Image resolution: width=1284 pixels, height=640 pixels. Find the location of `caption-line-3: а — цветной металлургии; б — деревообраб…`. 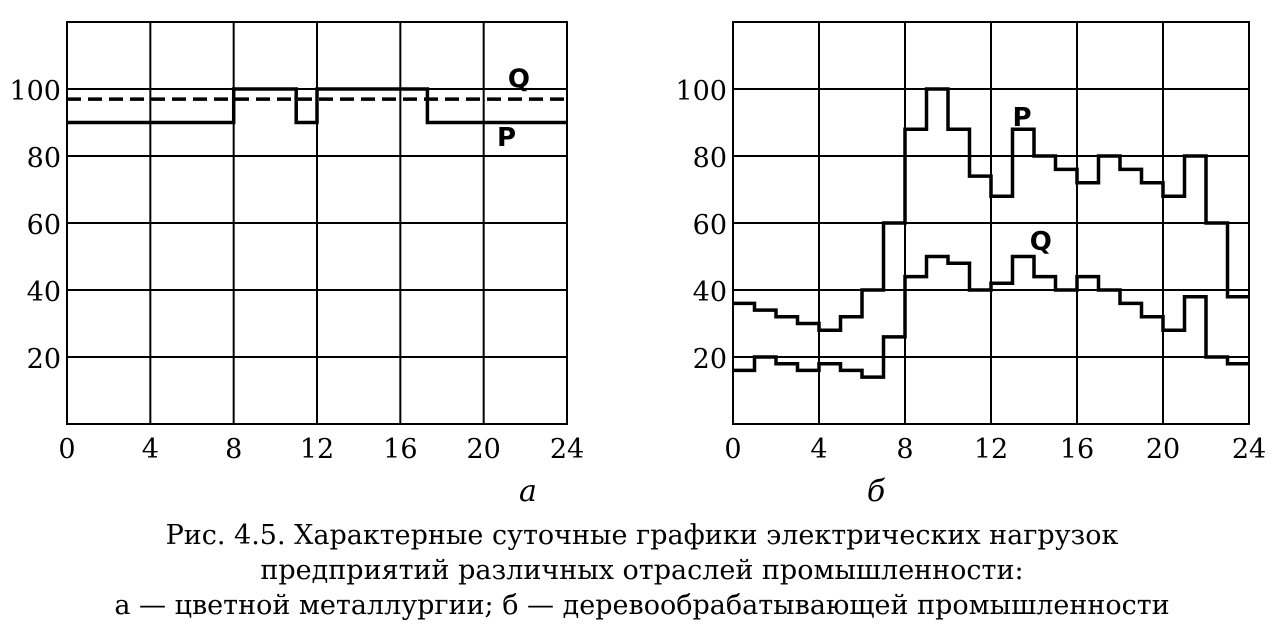

caption-line-3: а — цветной металлургии; б — деревообраб… is located at coordinates (641, 605).